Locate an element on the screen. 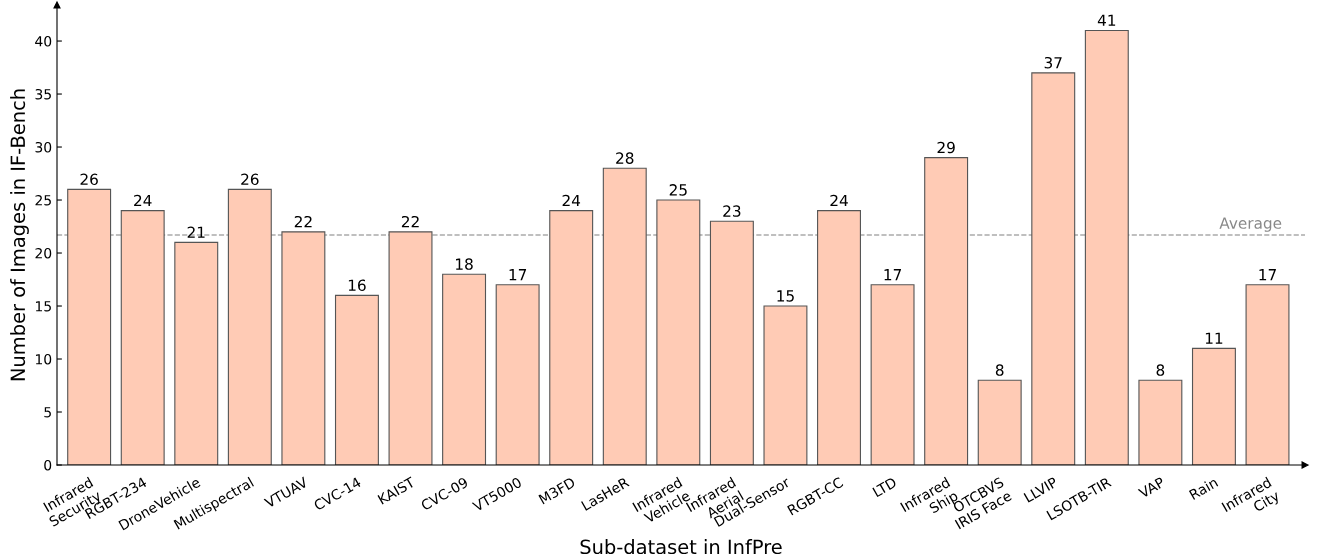 This screenshot has width=1325, height=554. y-axis-title: Number of Images in IF-Bench is located at coordinates (19, 235).